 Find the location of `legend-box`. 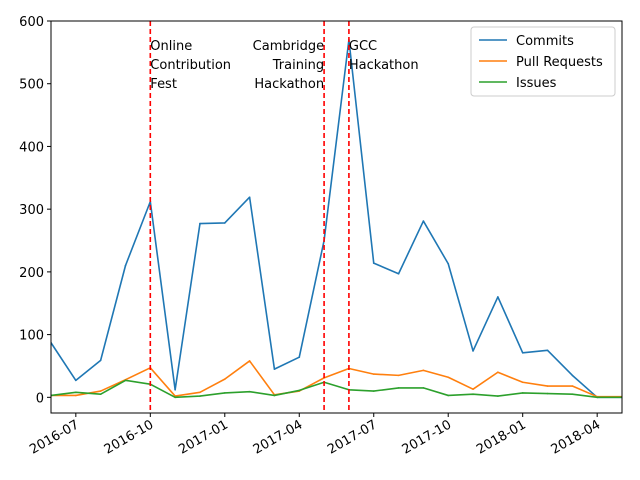

legend-box is located at coordinates (543, 61).